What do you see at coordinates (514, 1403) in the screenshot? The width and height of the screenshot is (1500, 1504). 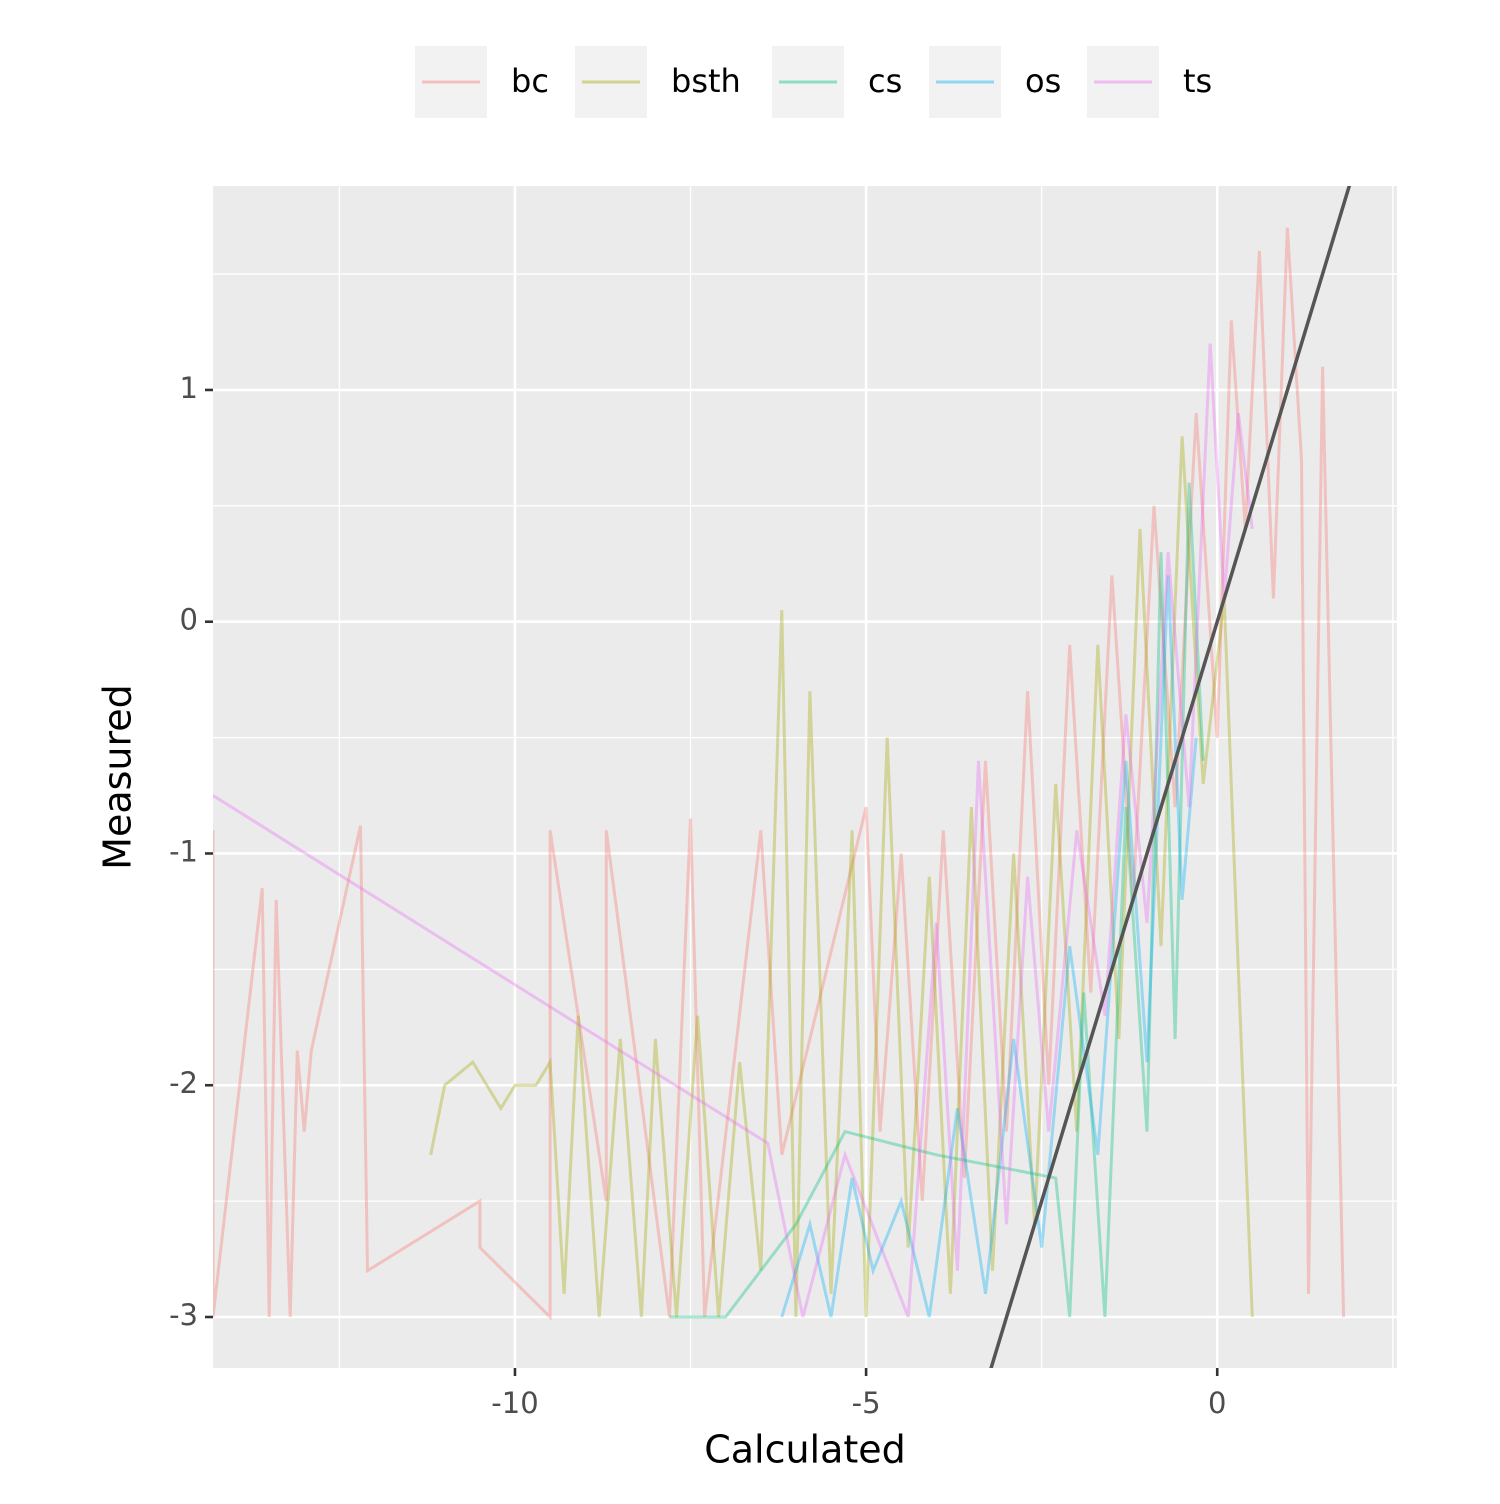 I see `x-tick-label: -10` at bounding box center [514, 1403].